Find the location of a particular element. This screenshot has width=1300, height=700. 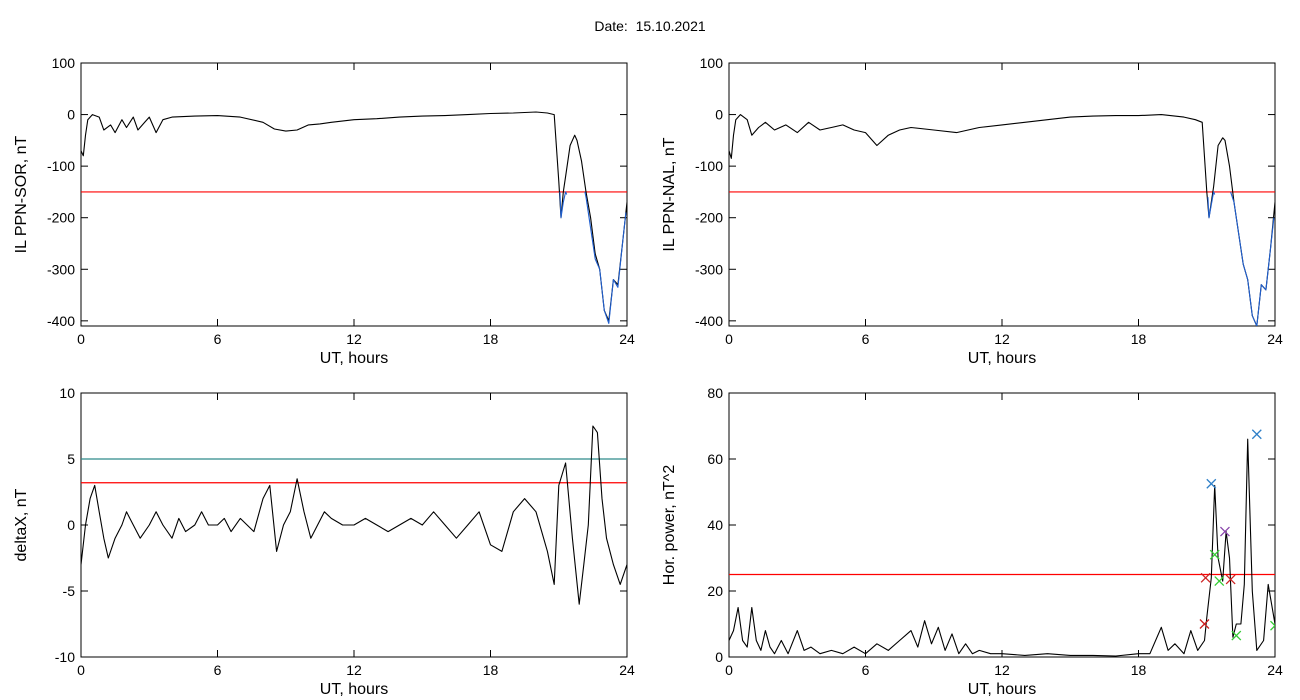

y-tick-label: 40 is located at coordinates (715, 525).